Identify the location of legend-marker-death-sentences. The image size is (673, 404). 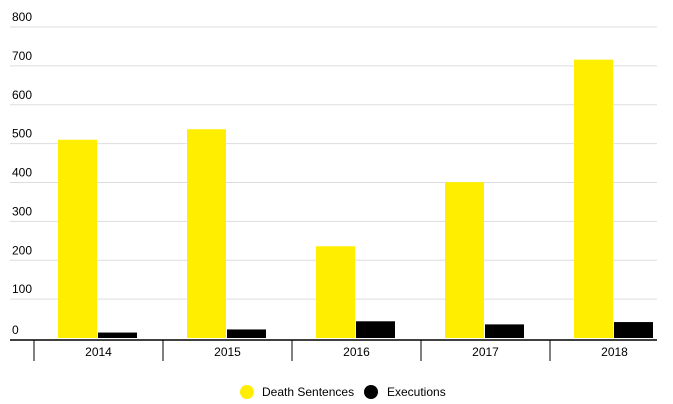
(247, 392).